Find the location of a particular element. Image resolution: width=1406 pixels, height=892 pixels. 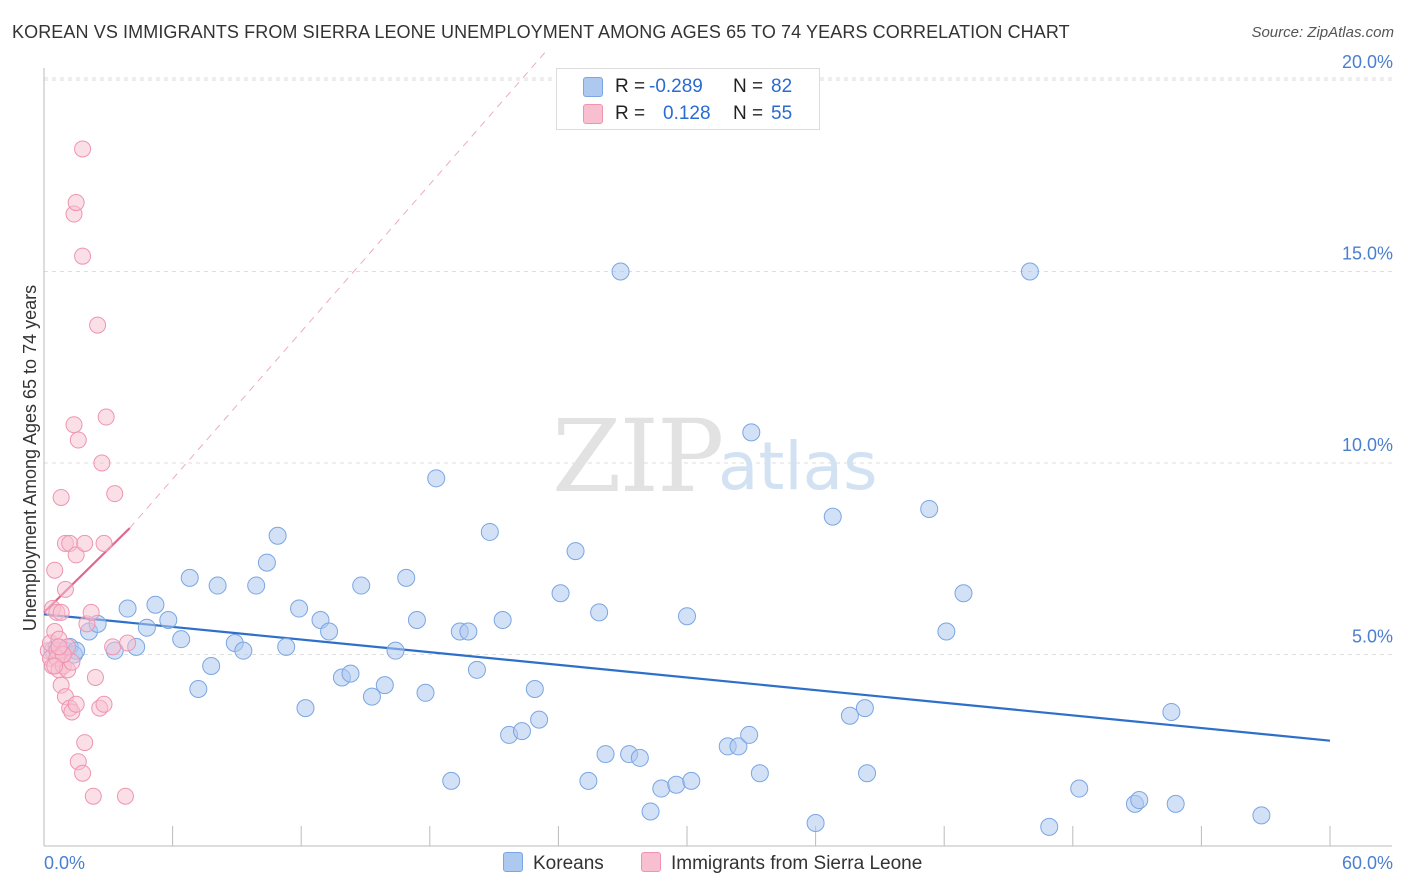

sierra-r-value: 0.128 is located at coordinates (687, 113).